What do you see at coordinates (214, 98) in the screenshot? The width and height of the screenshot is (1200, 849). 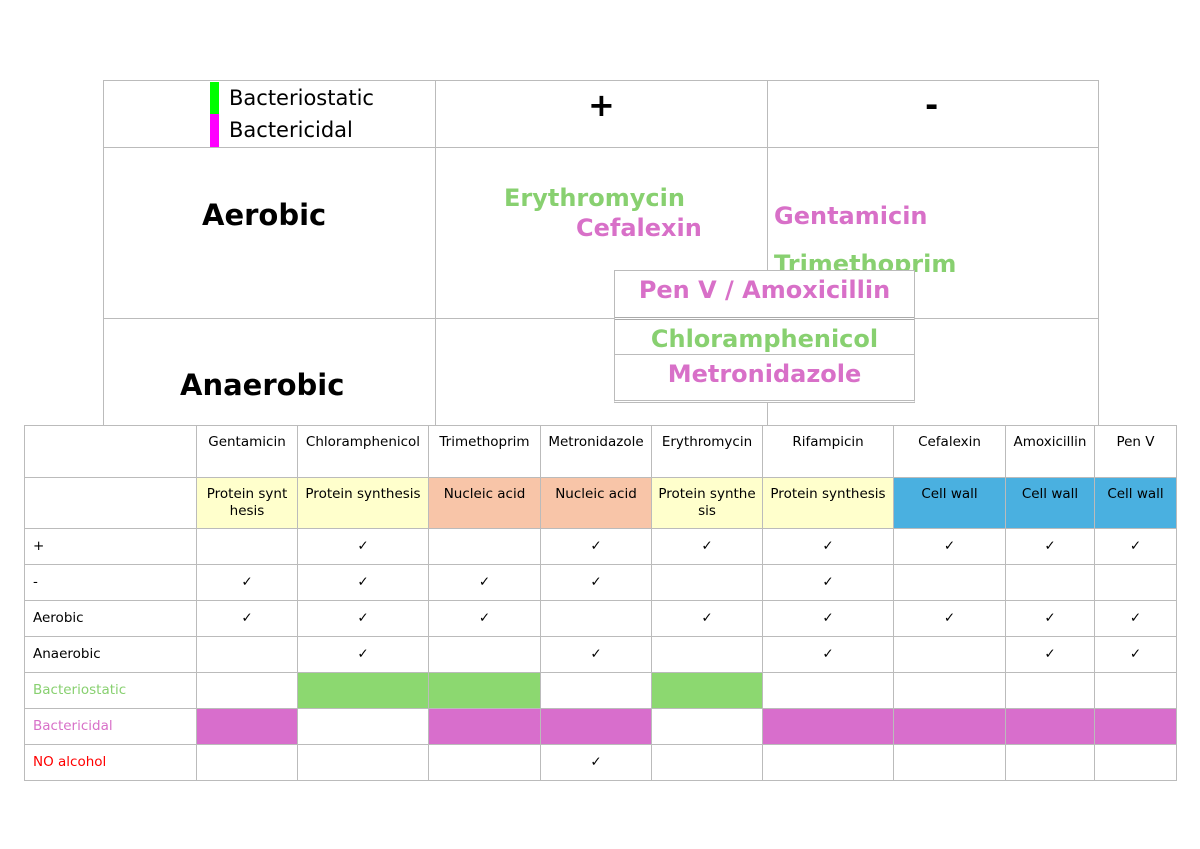 I see `bacteriostatic-swatch` at bounding box center [214, 98].